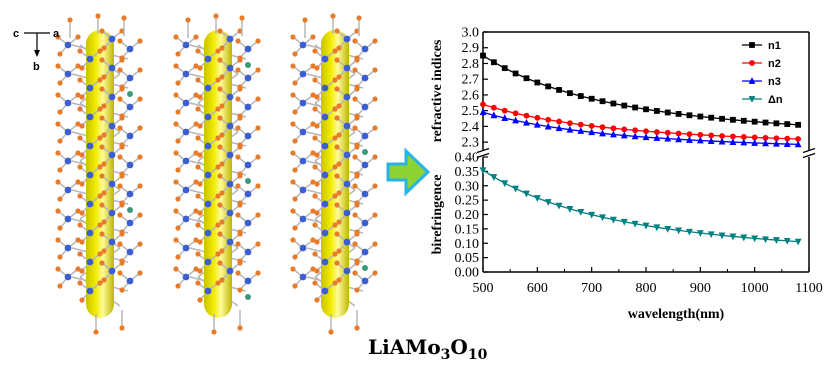 This screenshot has height=365, width=829. What do you see at coordinates (774, 46) in the screenshot?
I see `legend-label: n1` at bounding box center [774, 46].